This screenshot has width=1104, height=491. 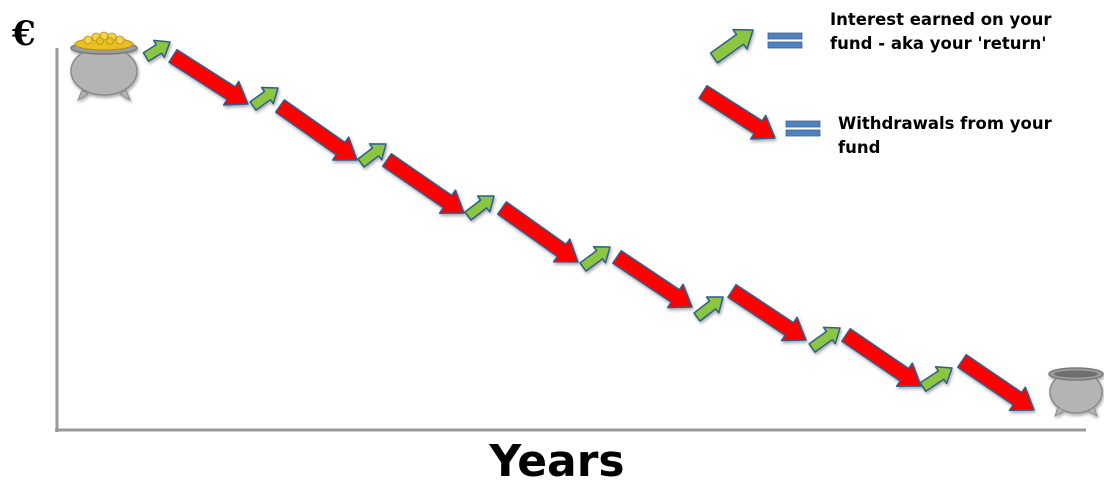 I want to click on legend-icons, so click(x=759, y=84).